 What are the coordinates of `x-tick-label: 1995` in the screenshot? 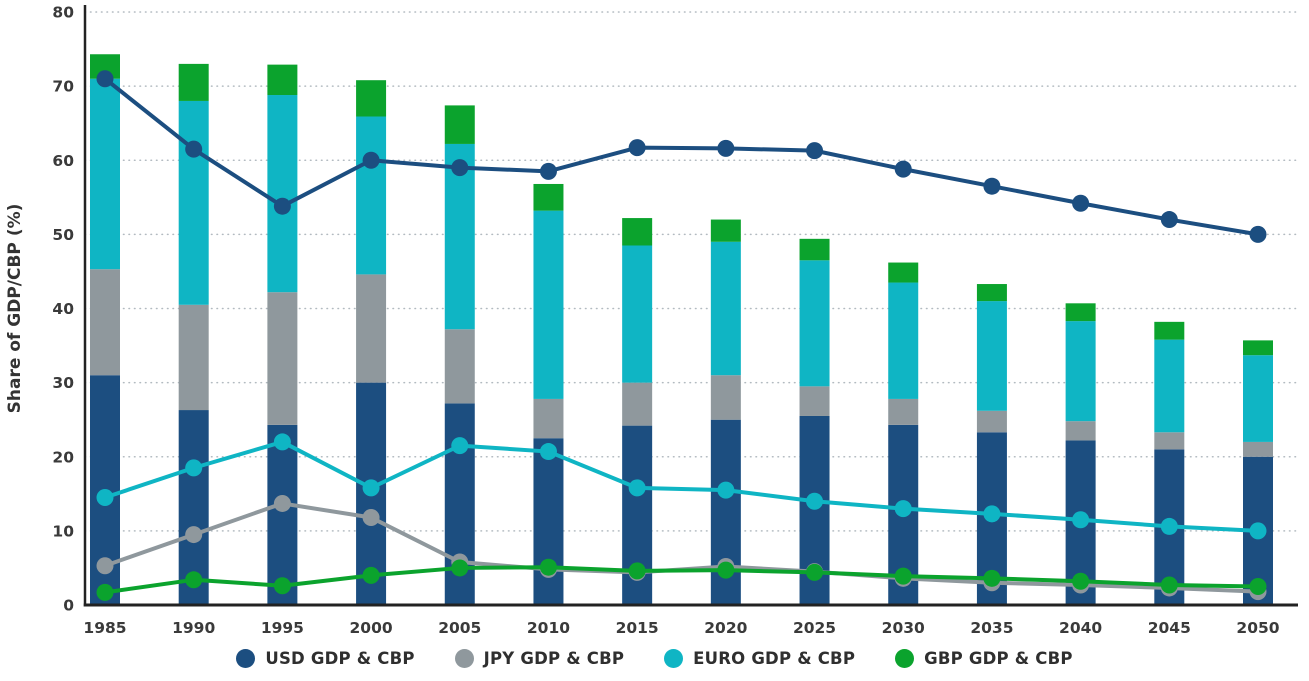 It's located at (282, 628).